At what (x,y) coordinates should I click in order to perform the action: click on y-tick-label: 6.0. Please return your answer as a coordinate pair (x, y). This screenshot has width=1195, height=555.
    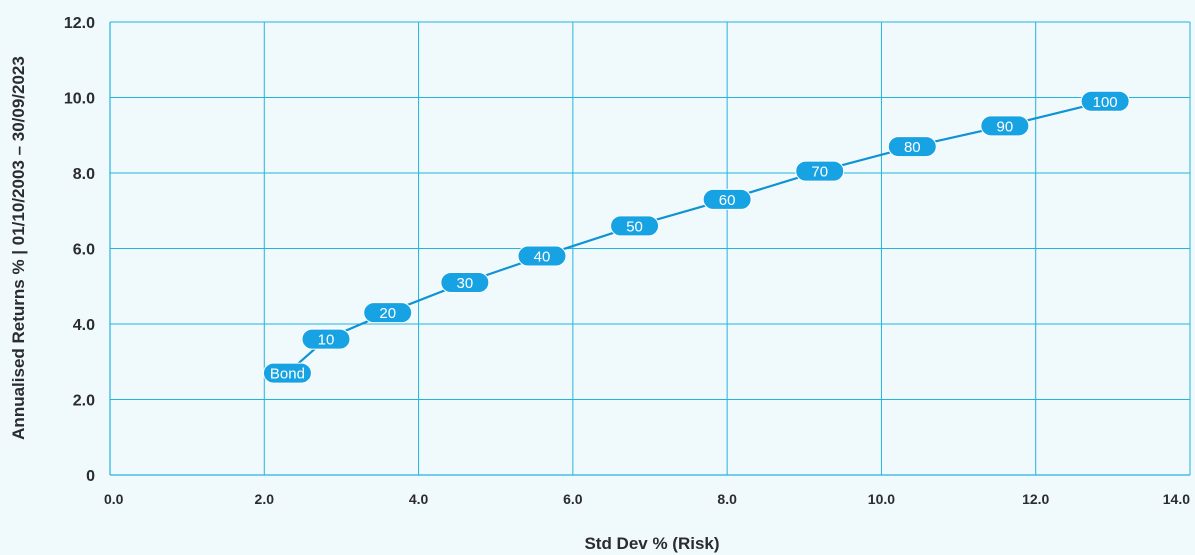
    Looking at the image, I should click on (84, 250).